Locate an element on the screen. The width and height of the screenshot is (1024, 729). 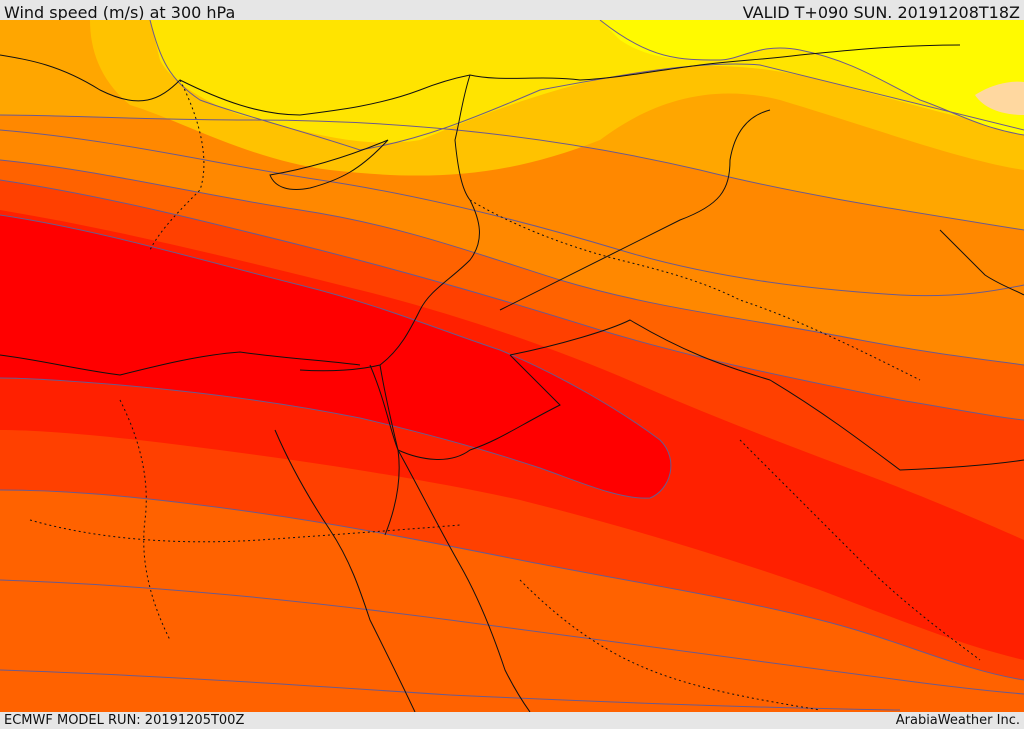
coast-gulf is located at coordinates (981, 262).